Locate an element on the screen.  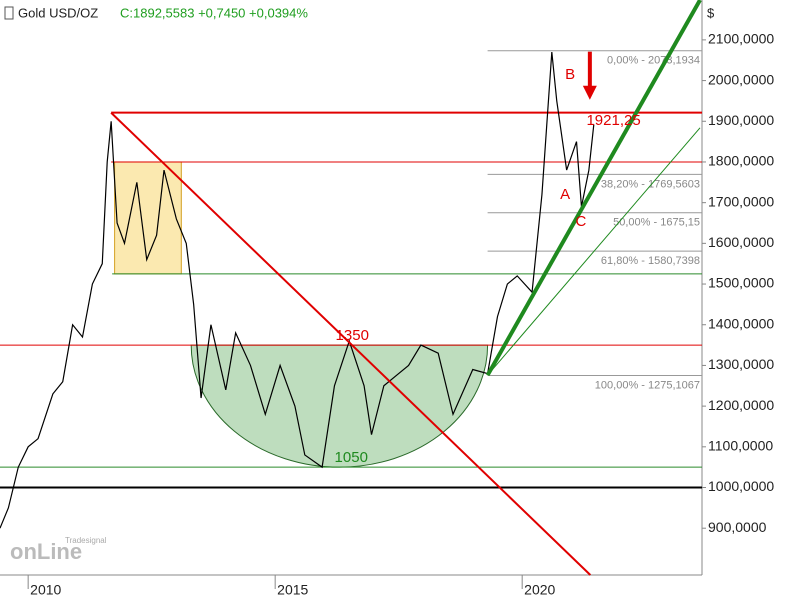
fib-label: 50,00% - 1675,15 is located at coordinates (656, 223).